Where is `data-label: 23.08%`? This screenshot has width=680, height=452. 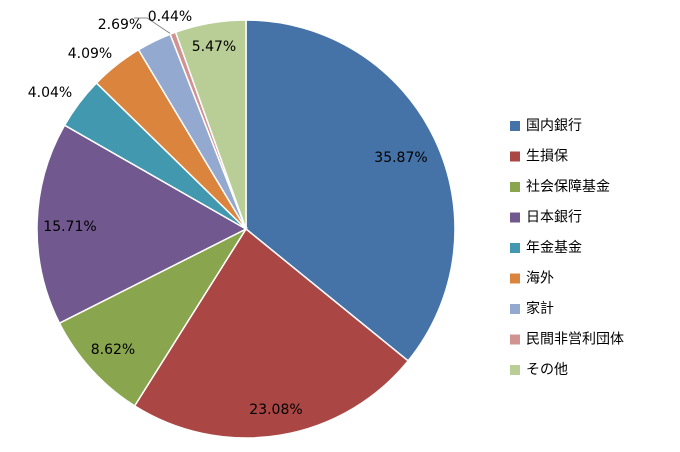
data-label: 23.08% is located at coordinates (275, 410).